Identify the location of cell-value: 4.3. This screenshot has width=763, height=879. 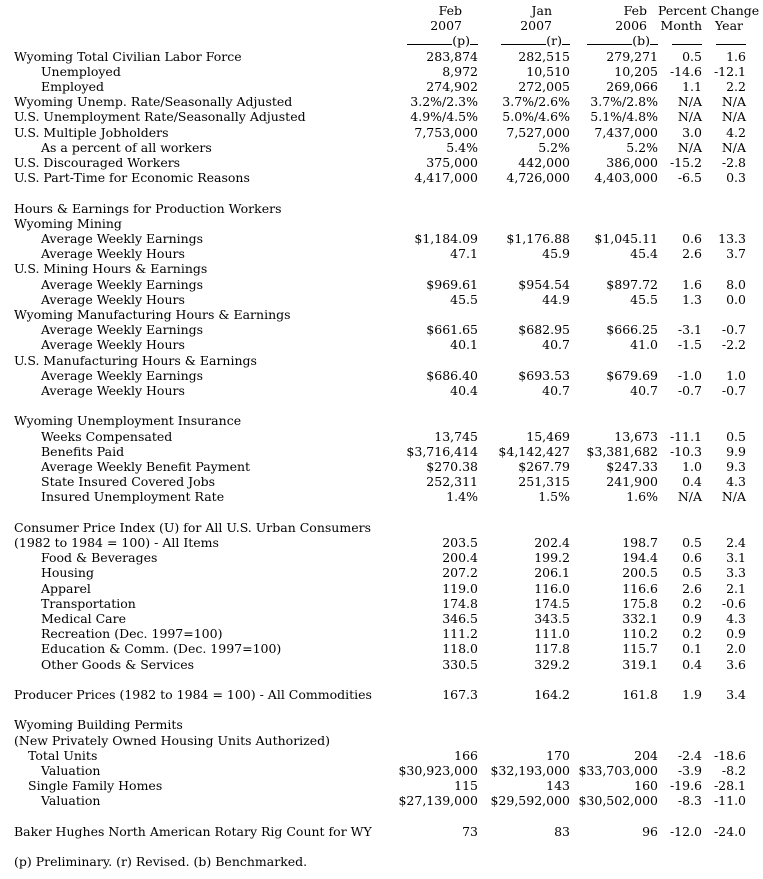
(736, 619).